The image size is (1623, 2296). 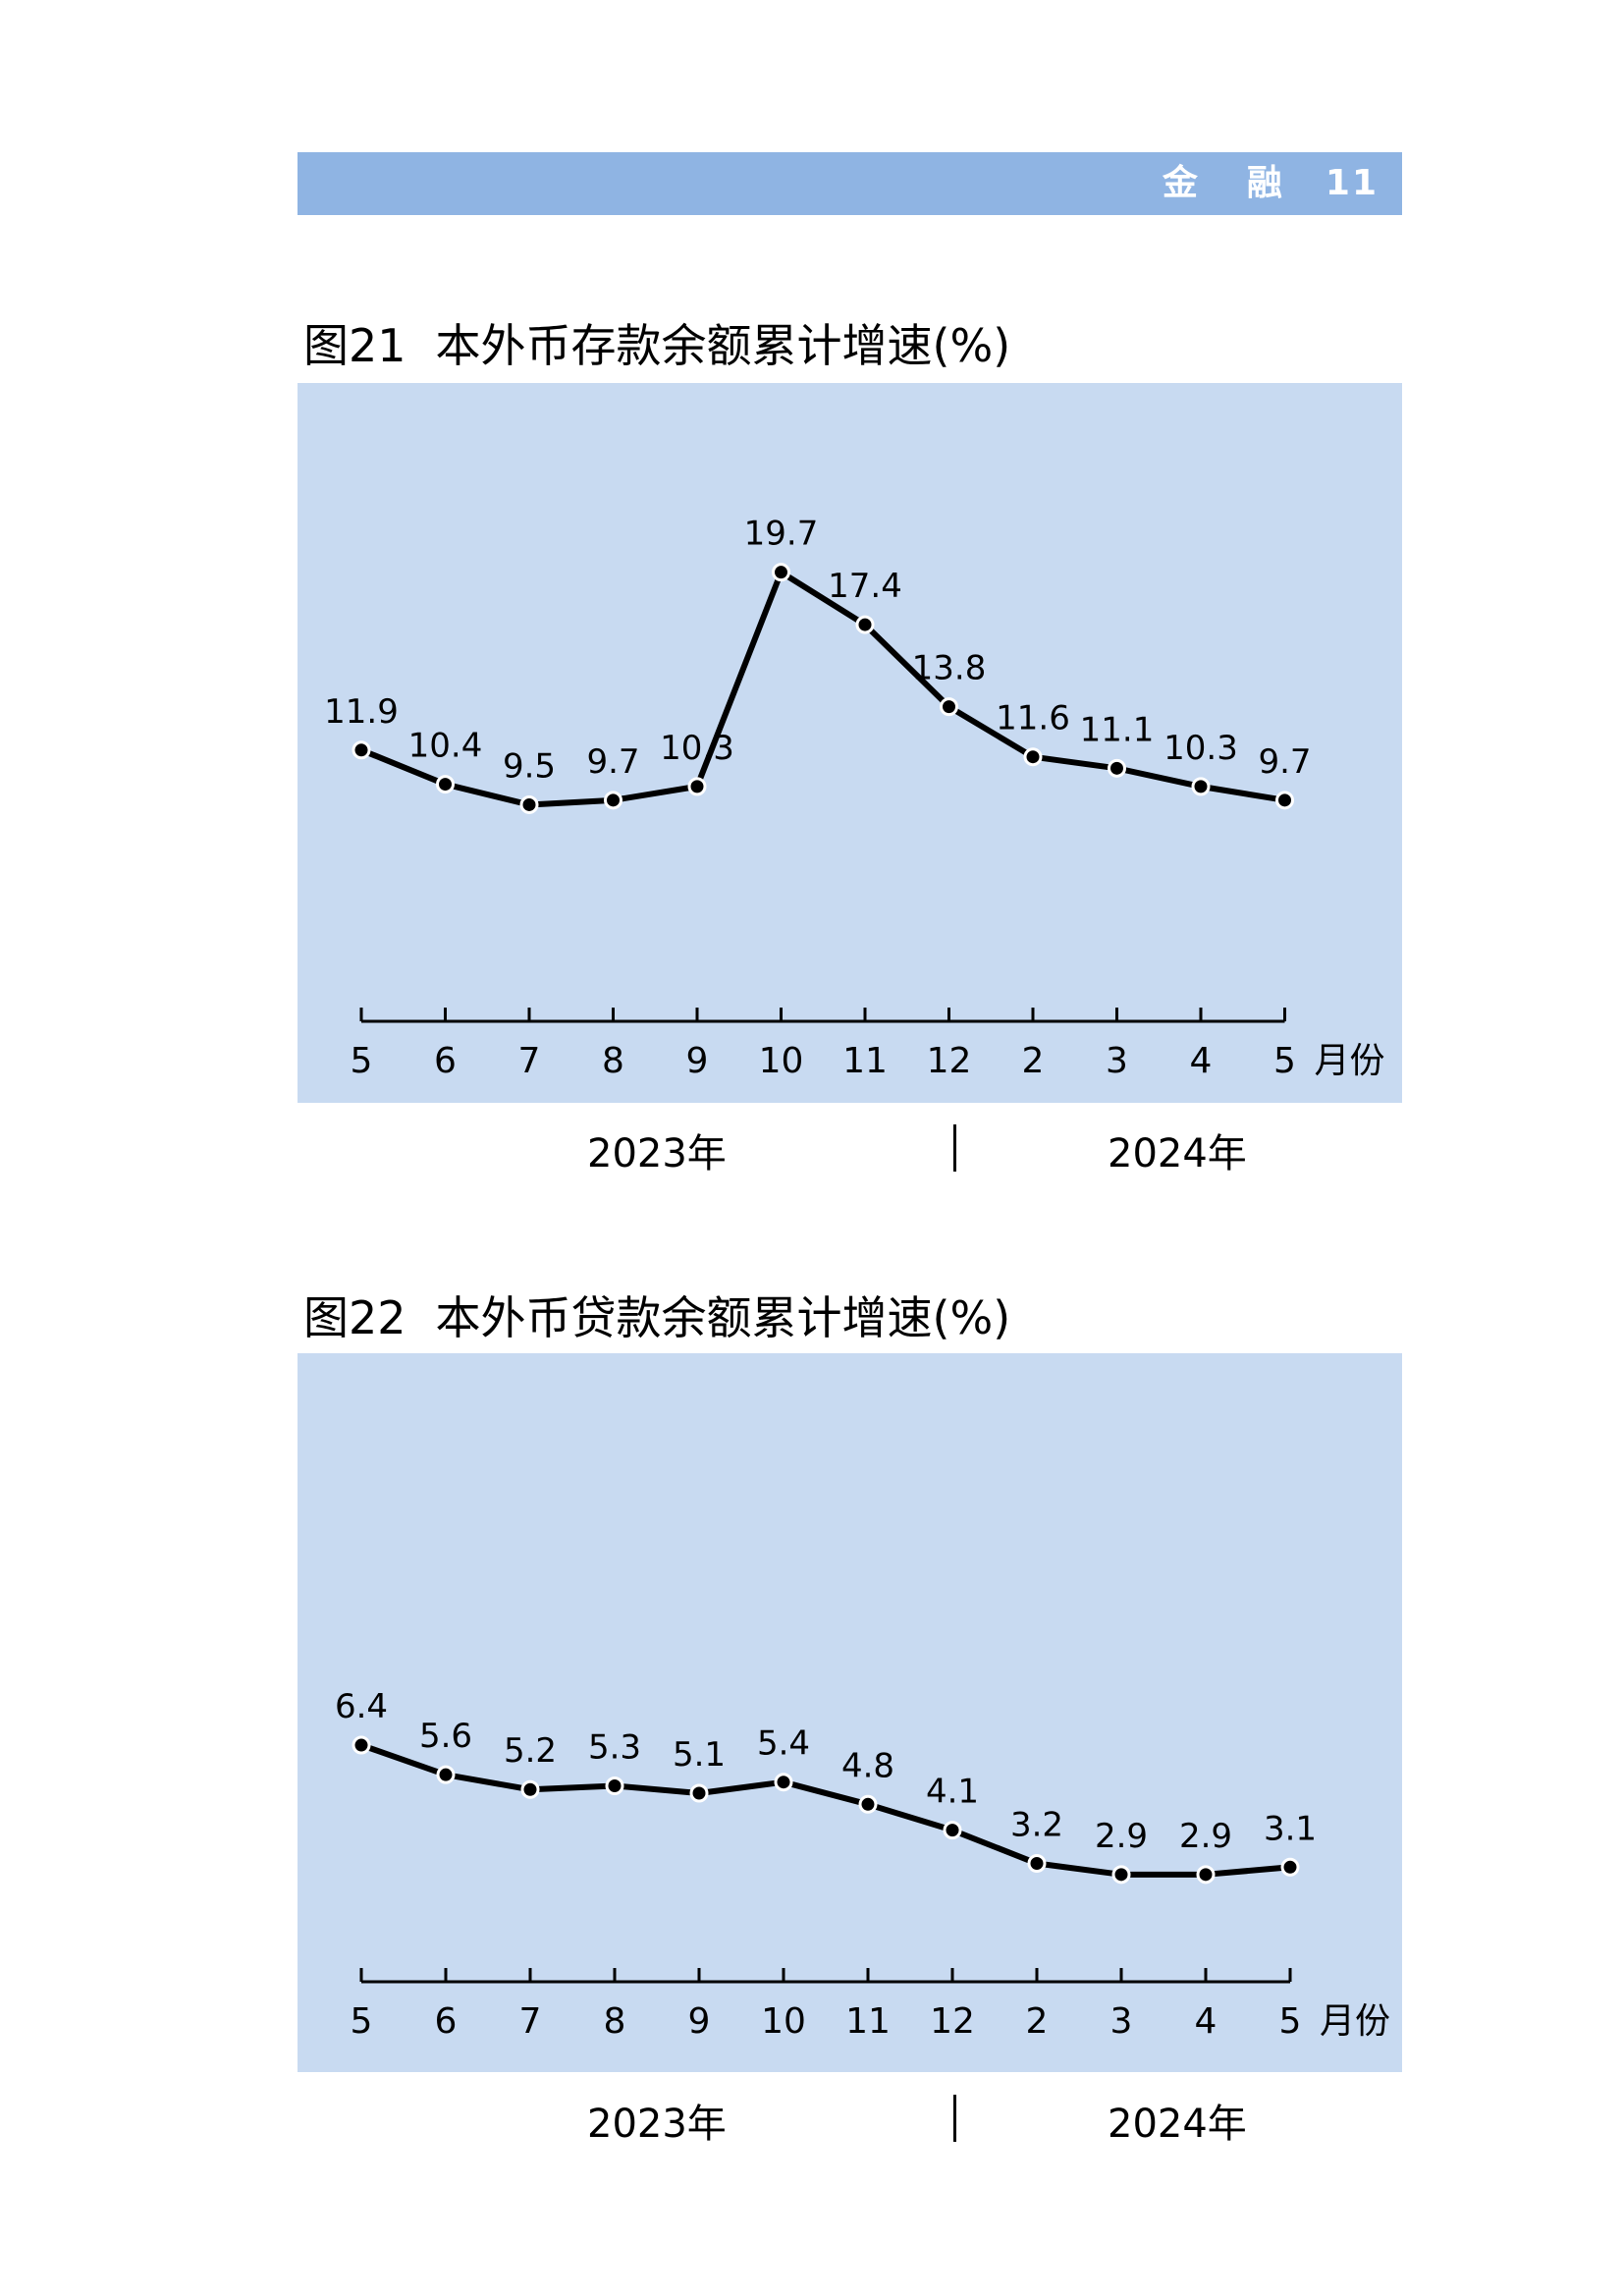 What do you see at coordinates (1290, 1828) in the screenshot?
I see `chart-22-data-label: 3.1` at bounding box center [1290, 1828].